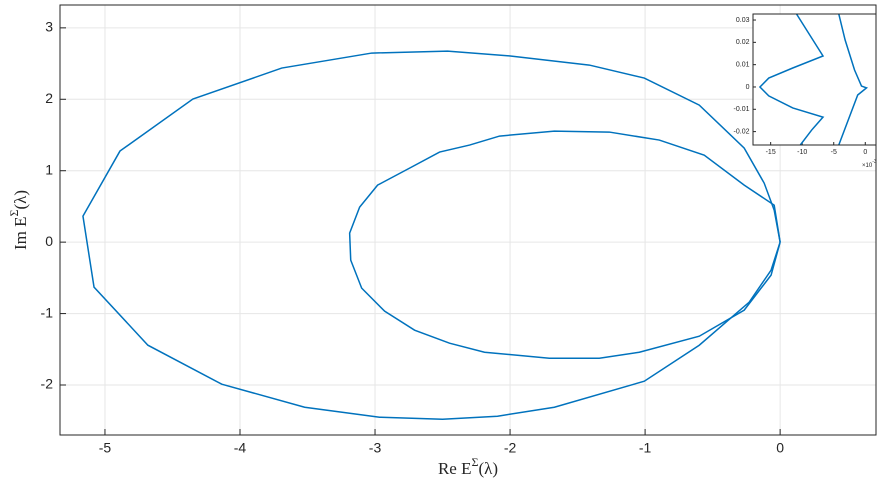 The width and height of the screenshot is (878, 487). I want to click on x-axis-label-tail: (λ), so click(488, 468).